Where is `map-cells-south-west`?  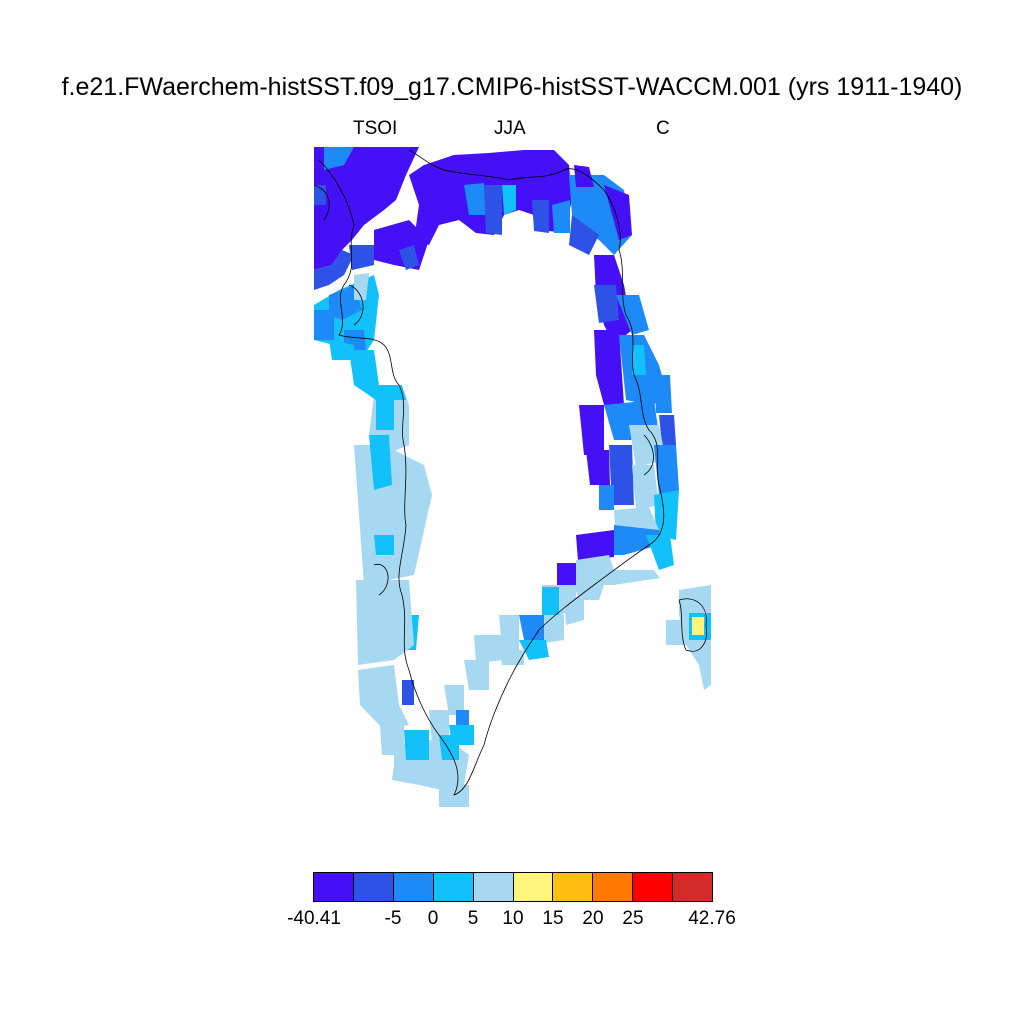
map-cells-south-west is located at coordinates (394, 540).